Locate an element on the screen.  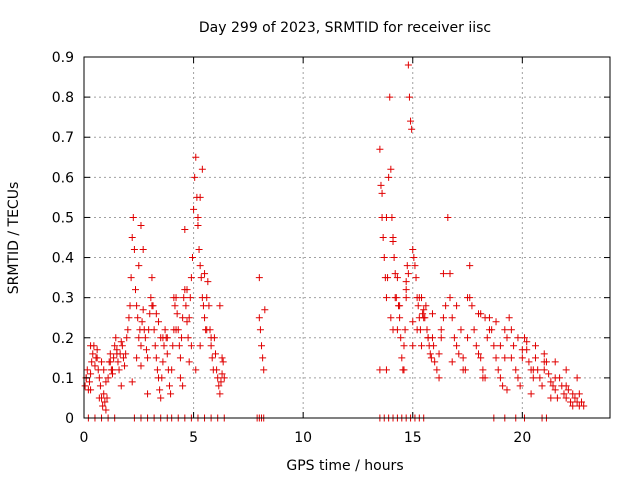
y-tick-label: 0.4 is located at coordinates (63, 259).